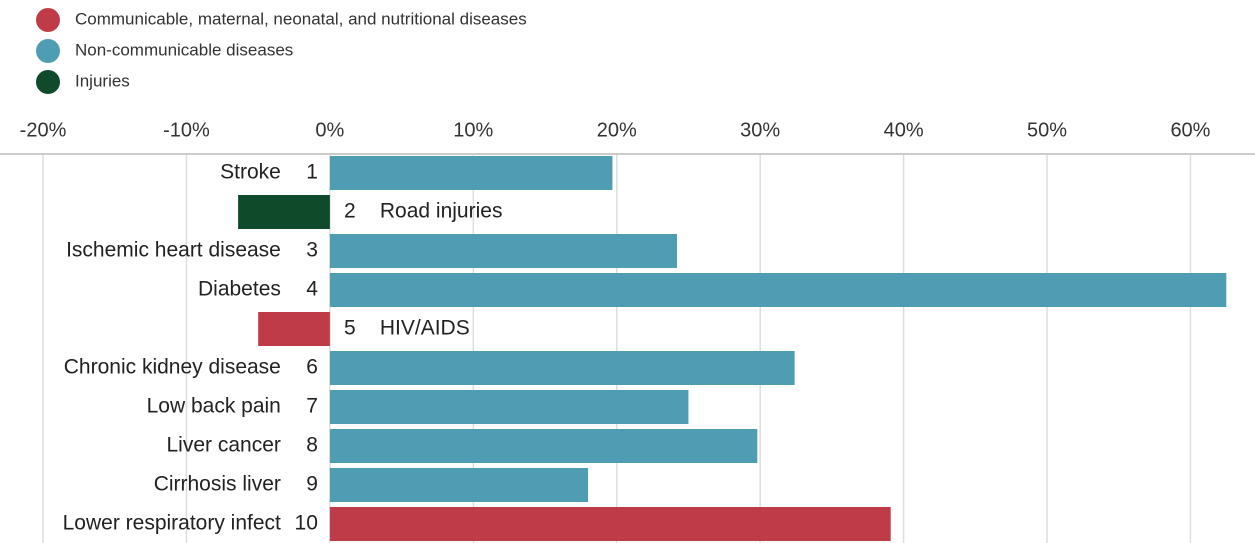 The image size is (1255, 543). I want to click on x-tick-label: 10%, so click(473, 130).